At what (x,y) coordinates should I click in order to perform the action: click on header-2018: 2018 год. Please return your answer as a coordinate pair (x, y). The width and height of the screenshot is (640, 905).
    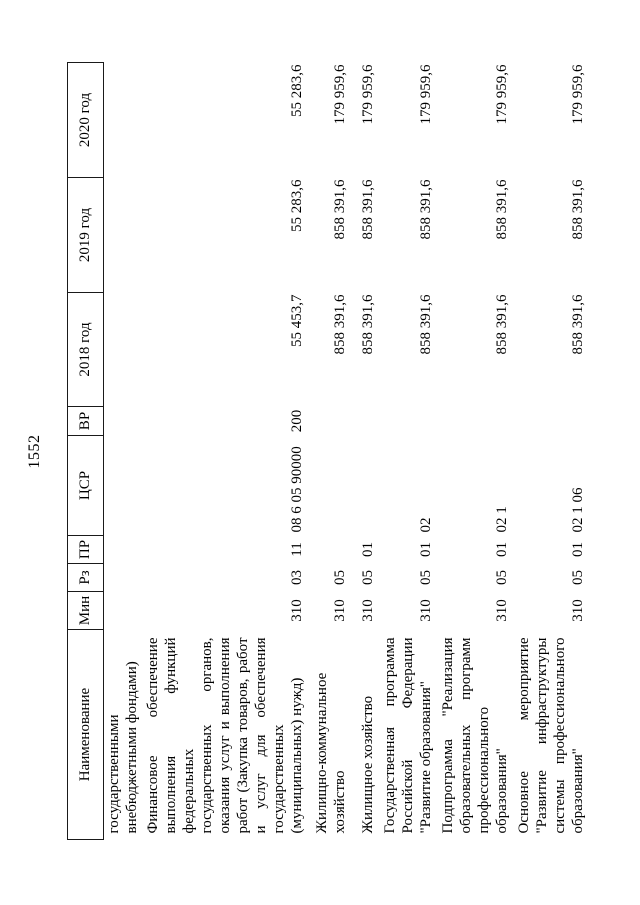
    Looking at the image, I should click on (85, 349).